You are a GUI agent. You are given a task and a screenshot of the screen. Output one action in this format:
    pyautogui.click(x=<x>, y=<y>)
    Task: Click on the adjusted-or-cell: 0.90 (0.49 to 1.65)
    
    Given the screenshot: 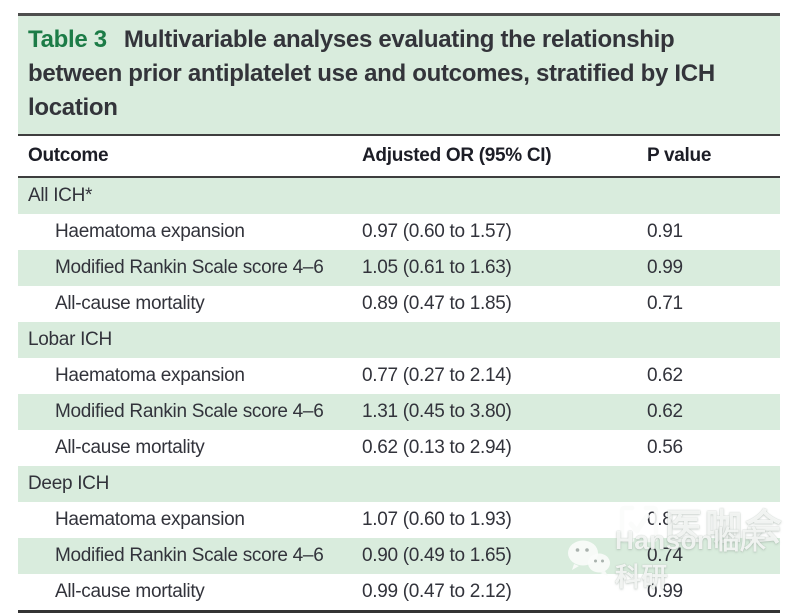 What is the action you would take?
    pyautogui.click(x=437, y=555)
    